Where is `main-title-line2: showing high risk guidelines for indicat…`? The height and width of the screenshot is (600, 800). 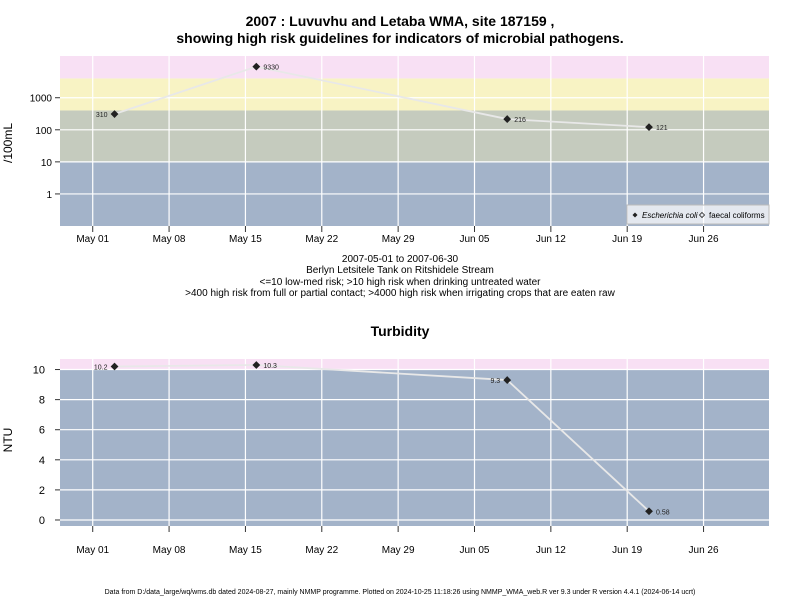 main-title-line2: showing high risk guidelines for indicat… is located at coordinates (400, 38).